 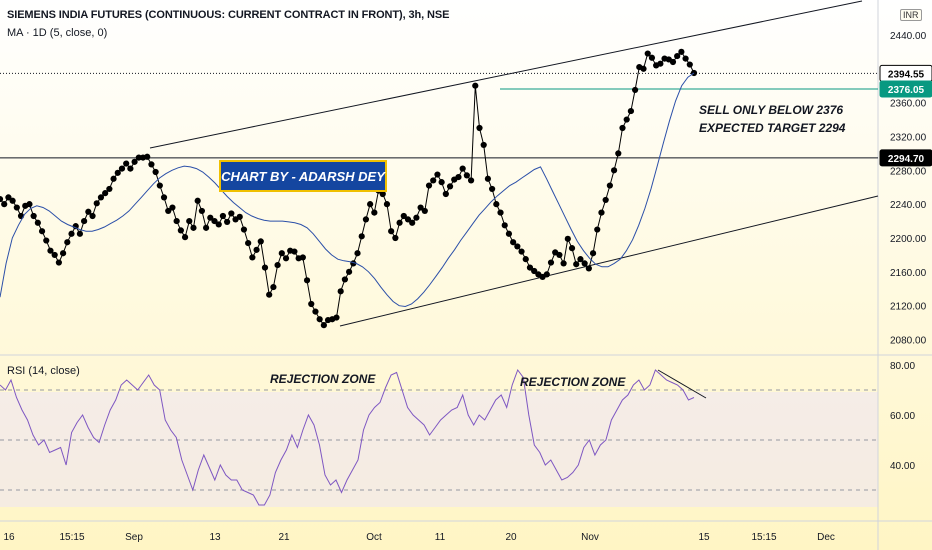 I want to click on time-tick-label: 15, so click(x=704, y=537).